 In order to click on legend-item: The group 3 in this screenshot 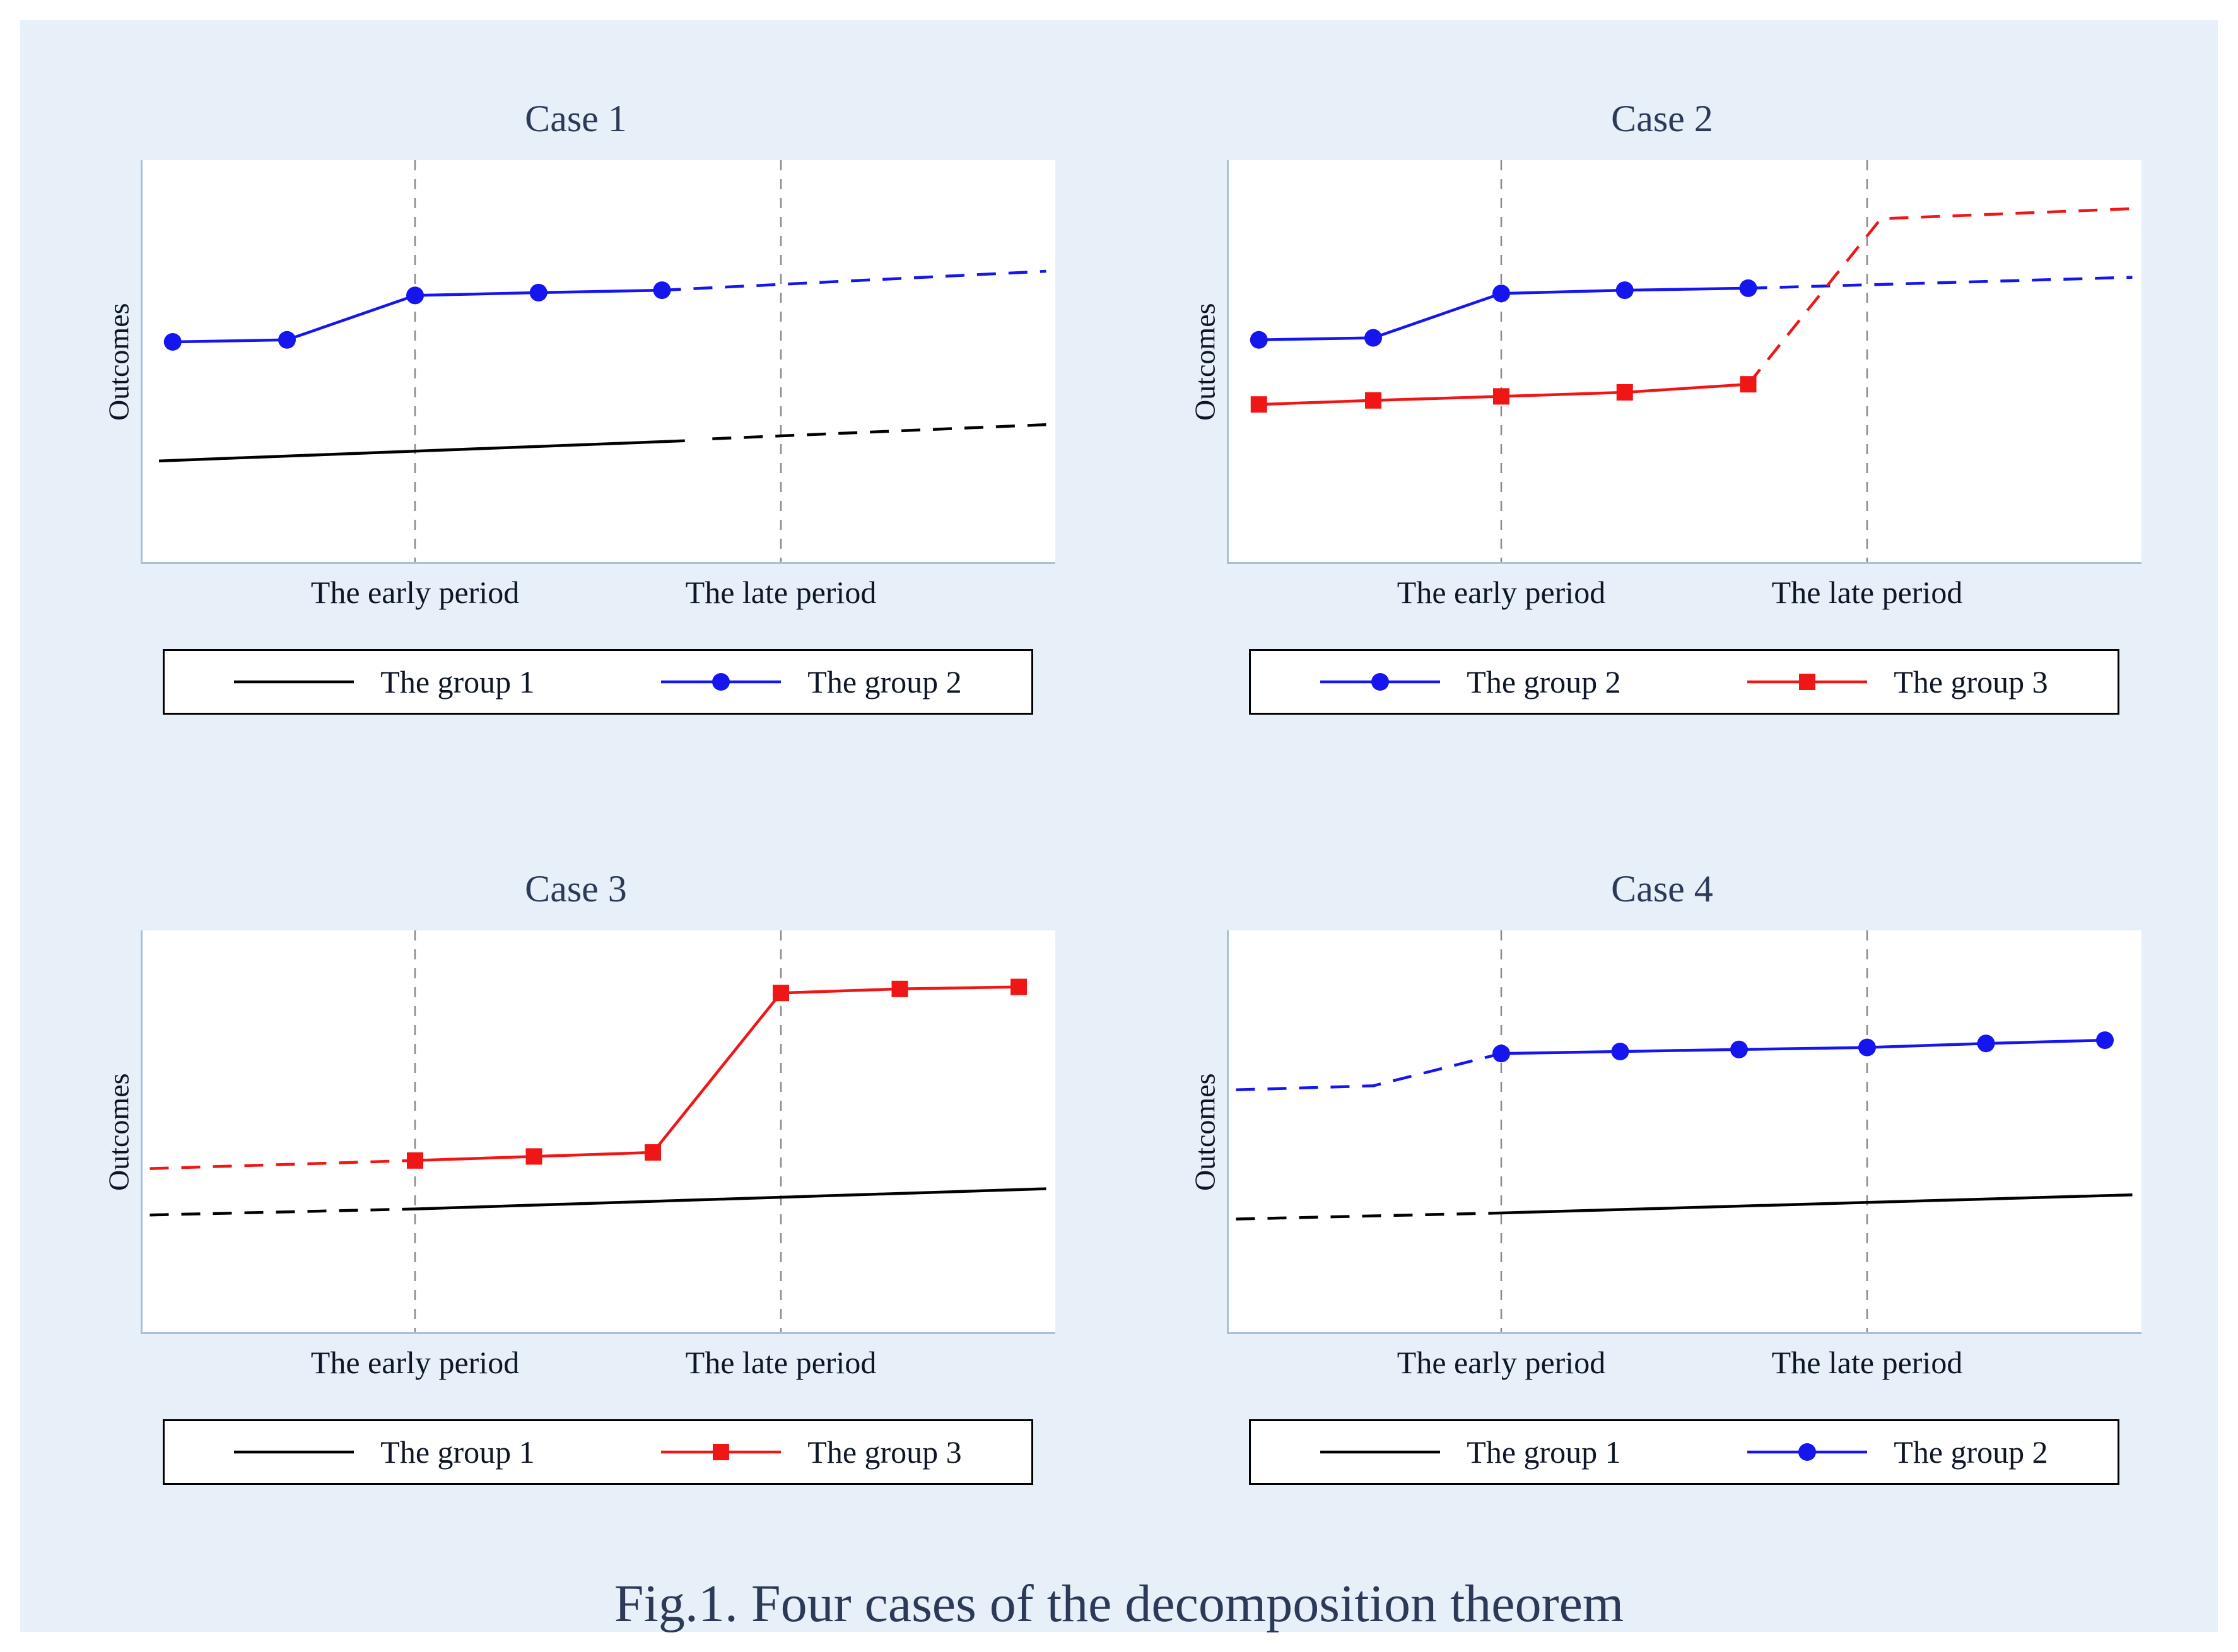, I will do `click(811, 1452)`.